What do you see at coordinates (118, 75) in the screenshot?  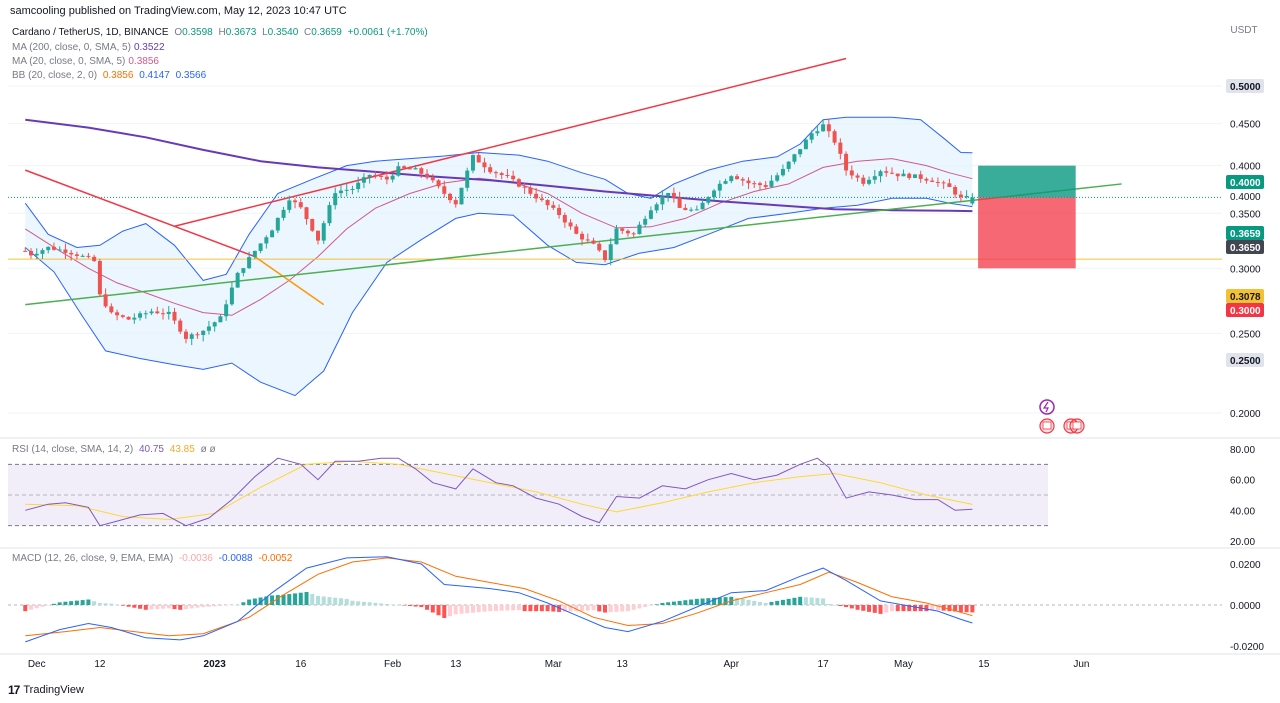 I see `bb-basis-value: 0.3856` at bounding box center [118, 75].